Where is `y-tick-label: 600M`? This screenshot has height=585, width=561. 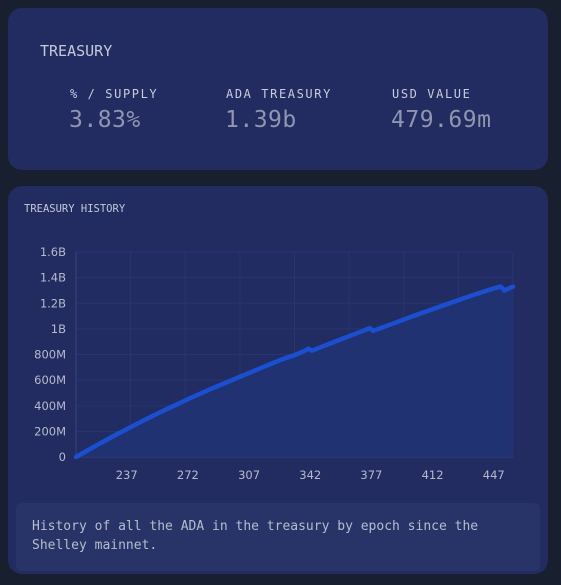
y-tick-label: 600M is located at coordinates (50, 380).